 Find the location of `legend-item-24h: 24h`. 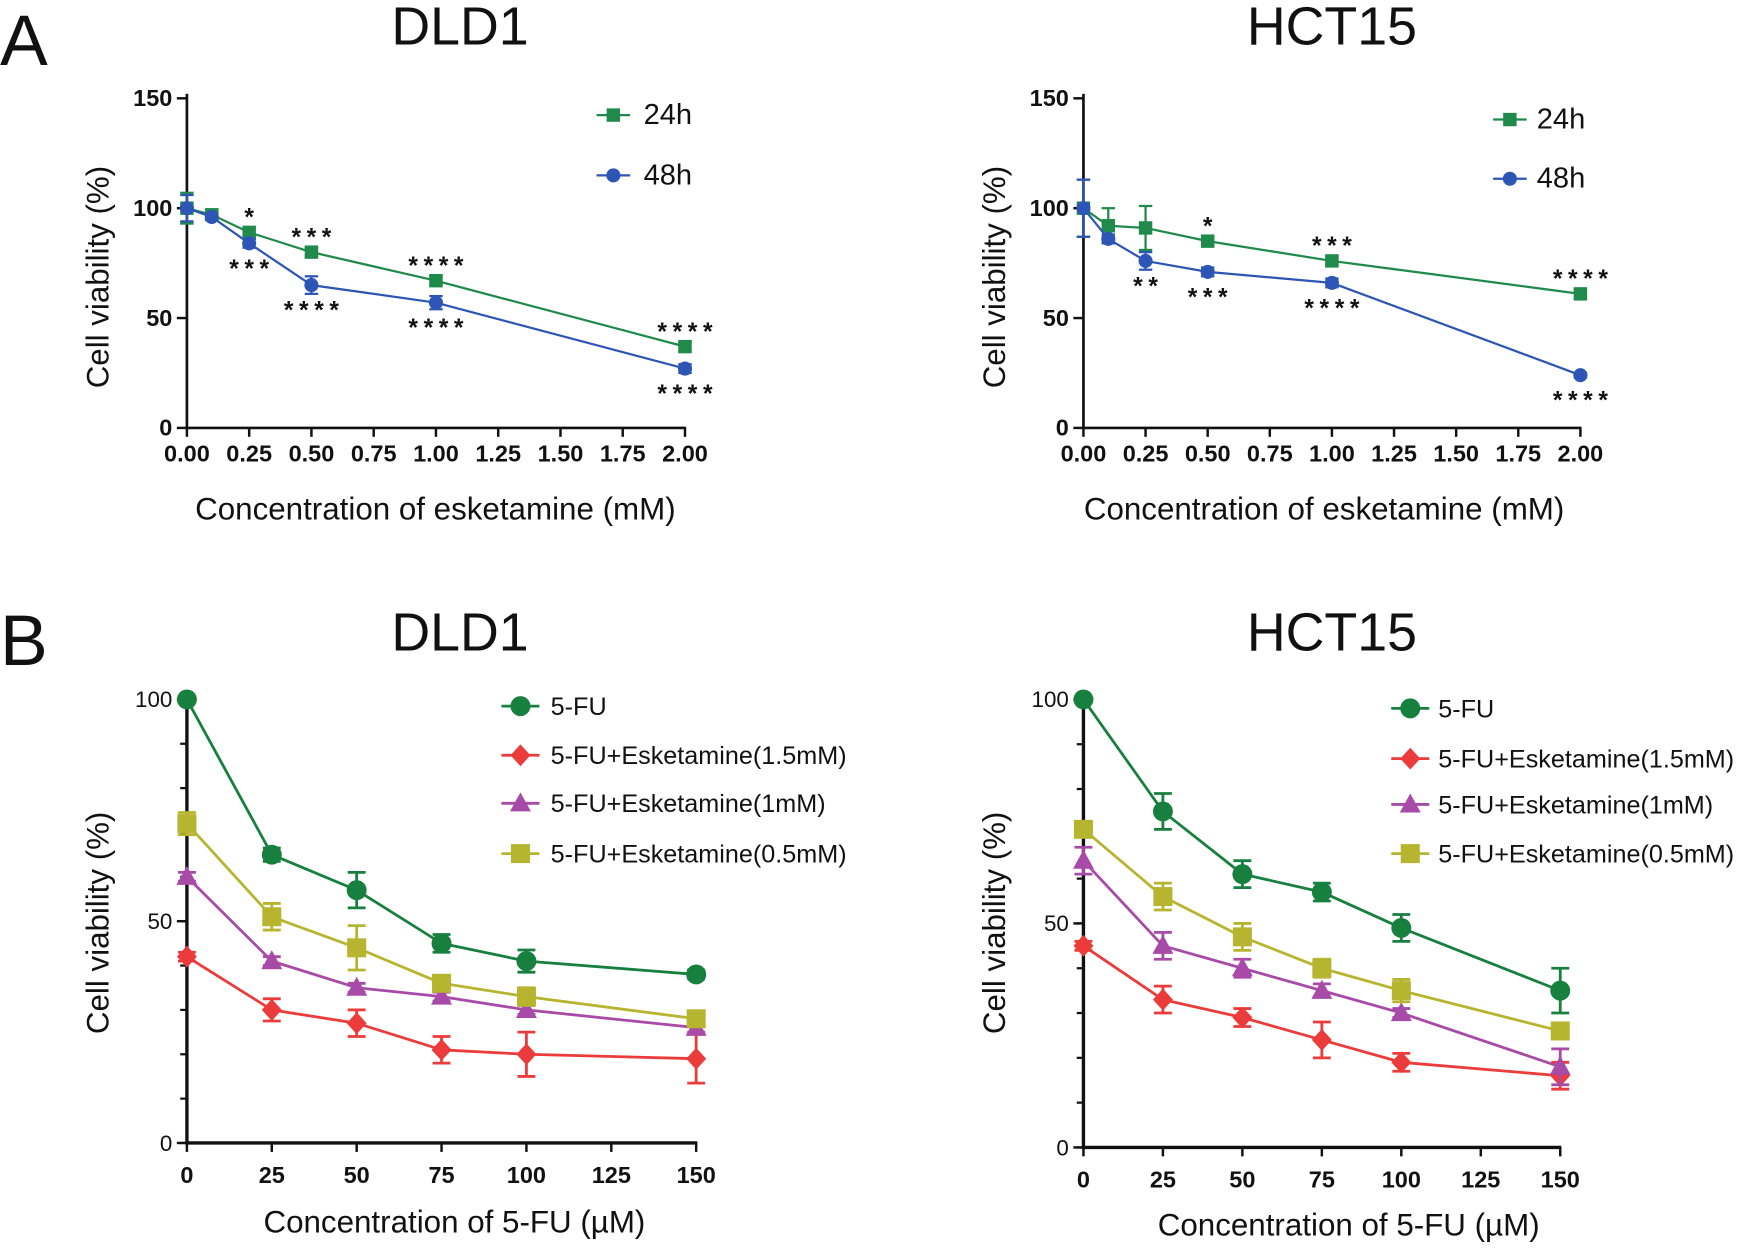

legend-item-24h: 24h is located at coordinates (1539, 120).